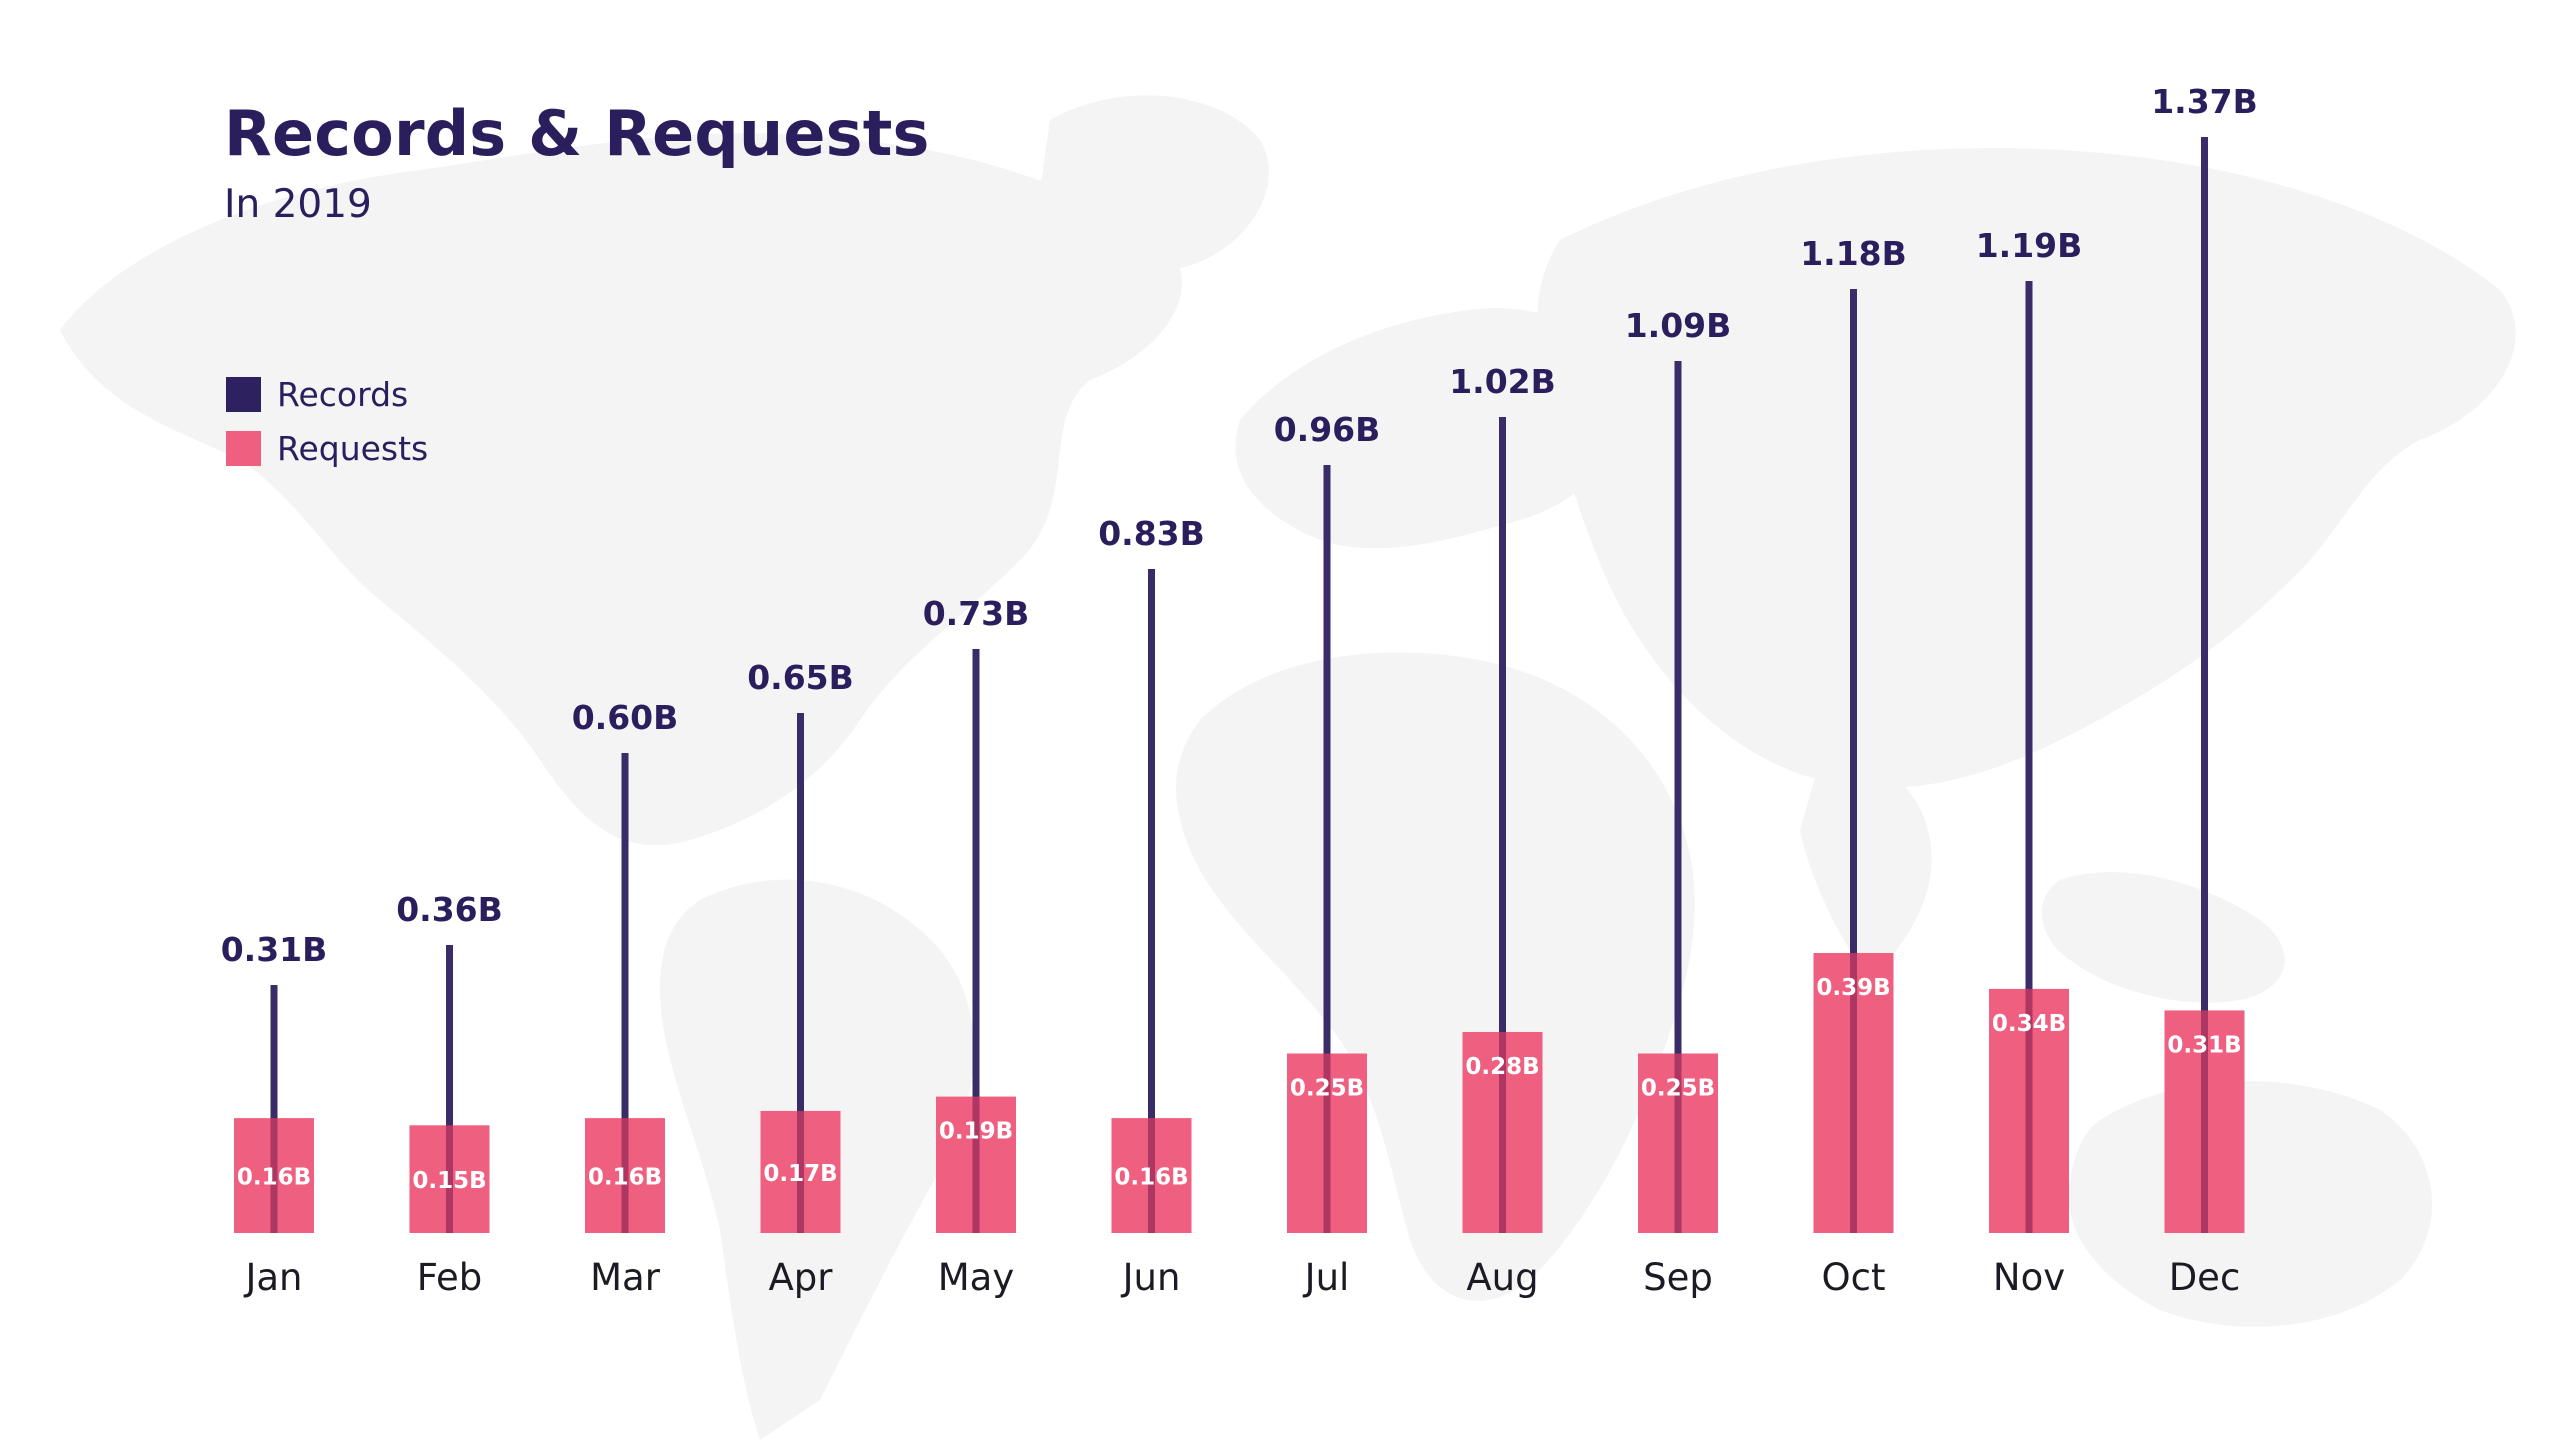  I want to click on records-line-overlap-oct, so click(1853, 1092).